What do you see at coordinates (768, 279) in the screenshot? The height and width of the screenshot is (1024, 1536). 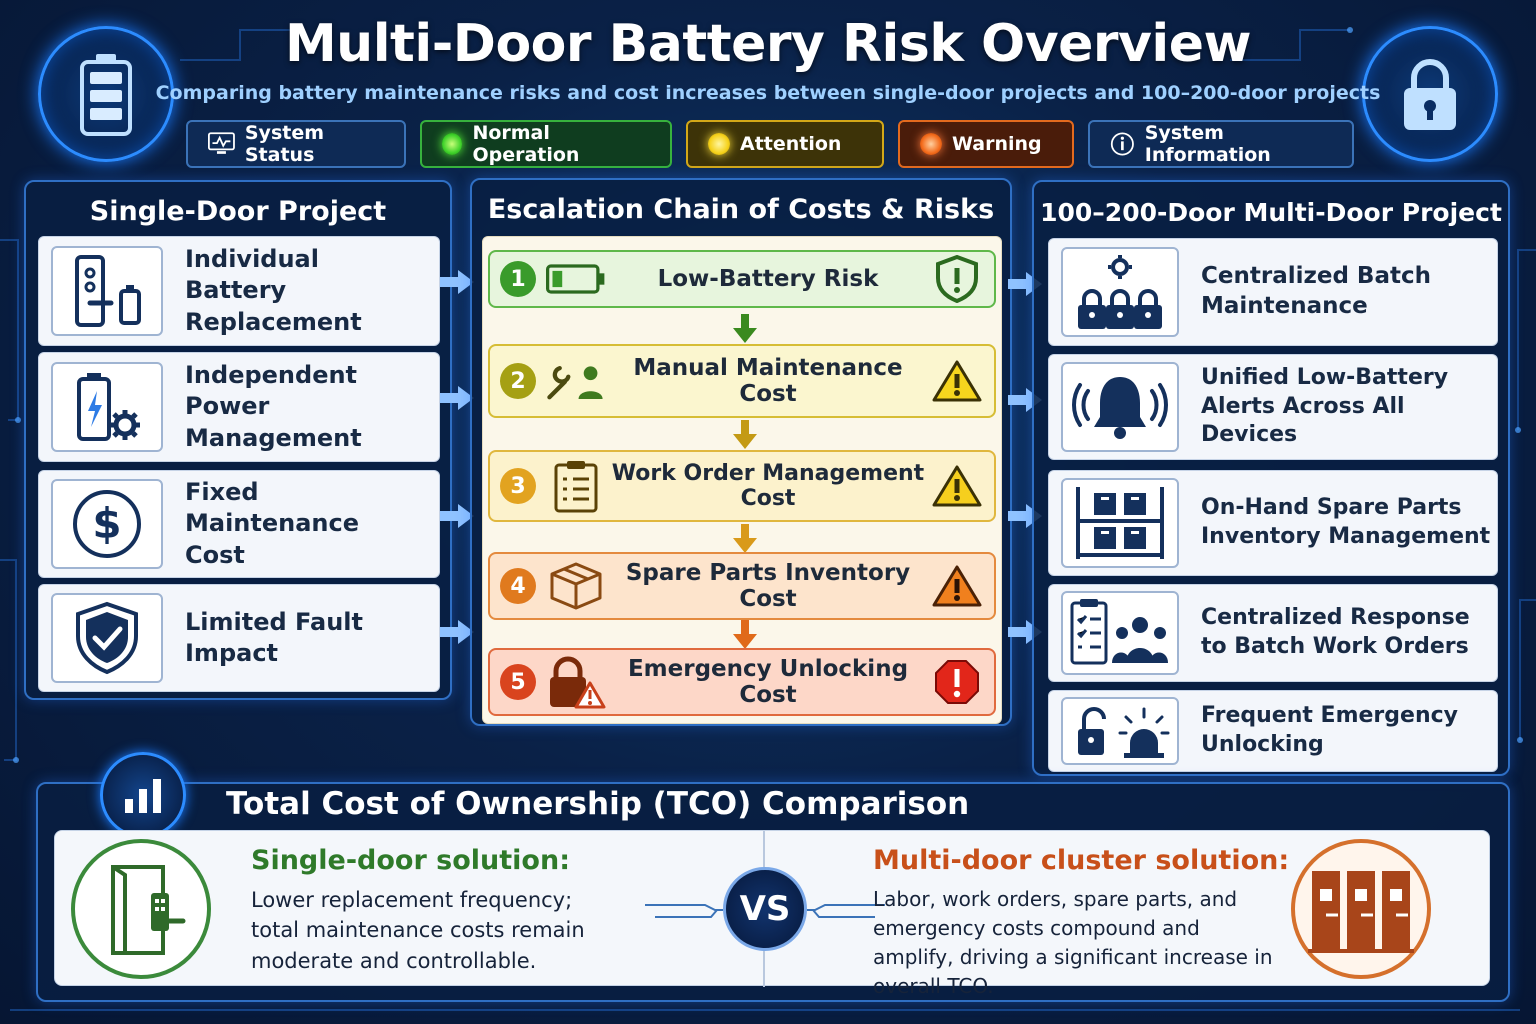 I see `step-label: Low-Battery Risk` at bounding box center [768, 279].